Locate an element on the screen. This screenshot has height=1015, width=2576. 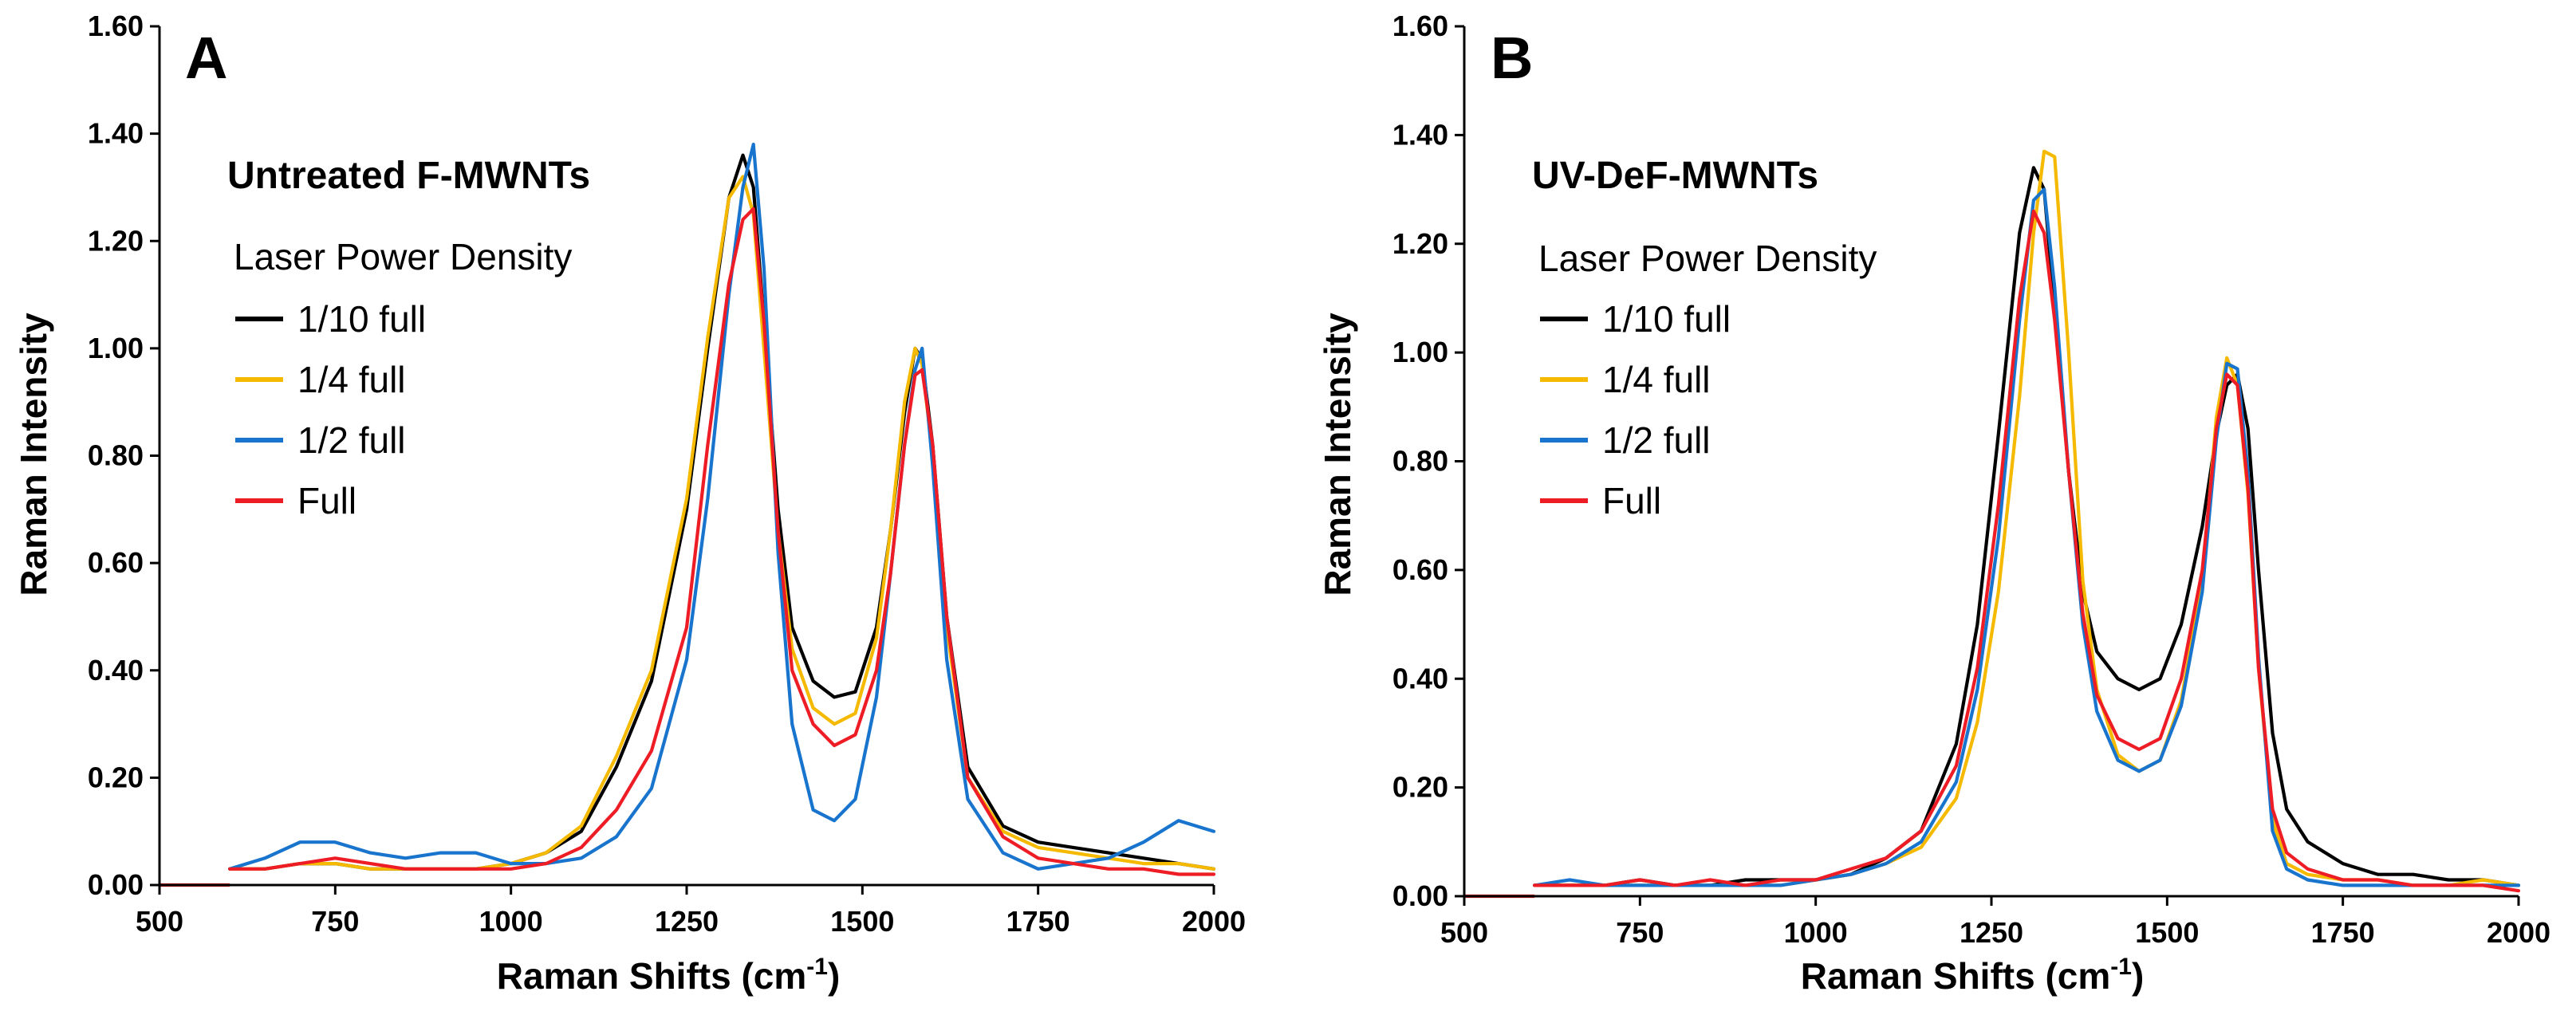
chart-title: Untreated F-MWNTs is located at coordinates (408, 176).